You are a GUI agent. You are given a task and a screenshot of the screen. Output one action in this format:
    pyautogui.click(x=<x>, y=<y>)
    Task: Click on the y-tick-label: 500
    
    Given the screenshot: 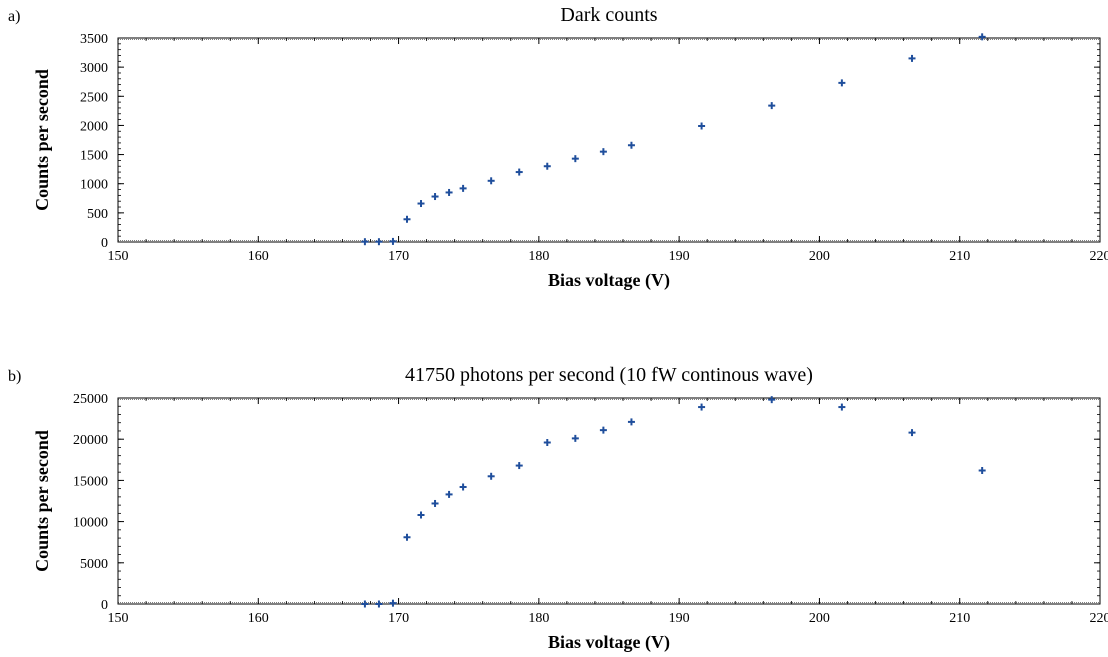 What is the action you would take?
    pyautogui.click(x=97, y=214)
    